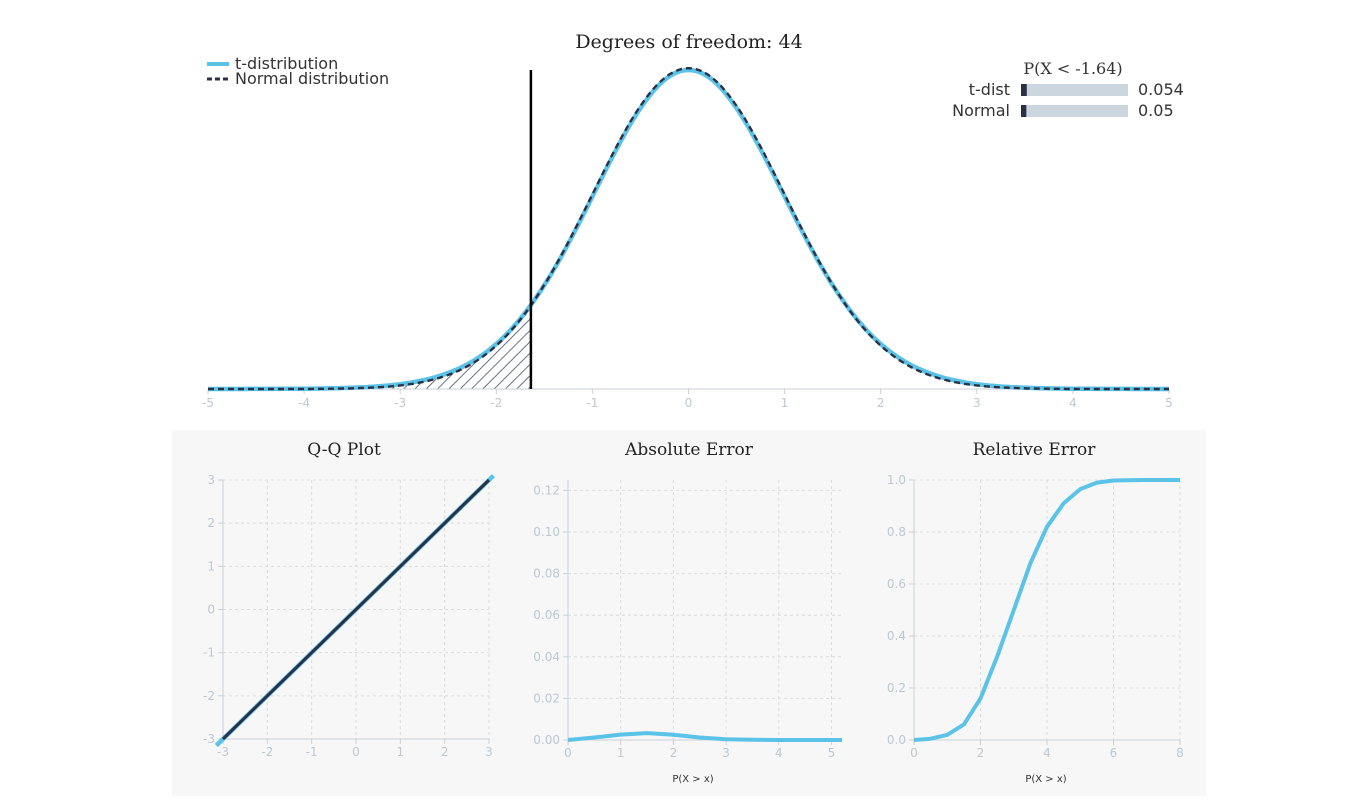 The height and width of the screenshot is (800, 1372). What do you see at coordinates (621, 753) in the screenshot?
I see `abs-x-tick-label: 1` at bounding box center [621, 753].